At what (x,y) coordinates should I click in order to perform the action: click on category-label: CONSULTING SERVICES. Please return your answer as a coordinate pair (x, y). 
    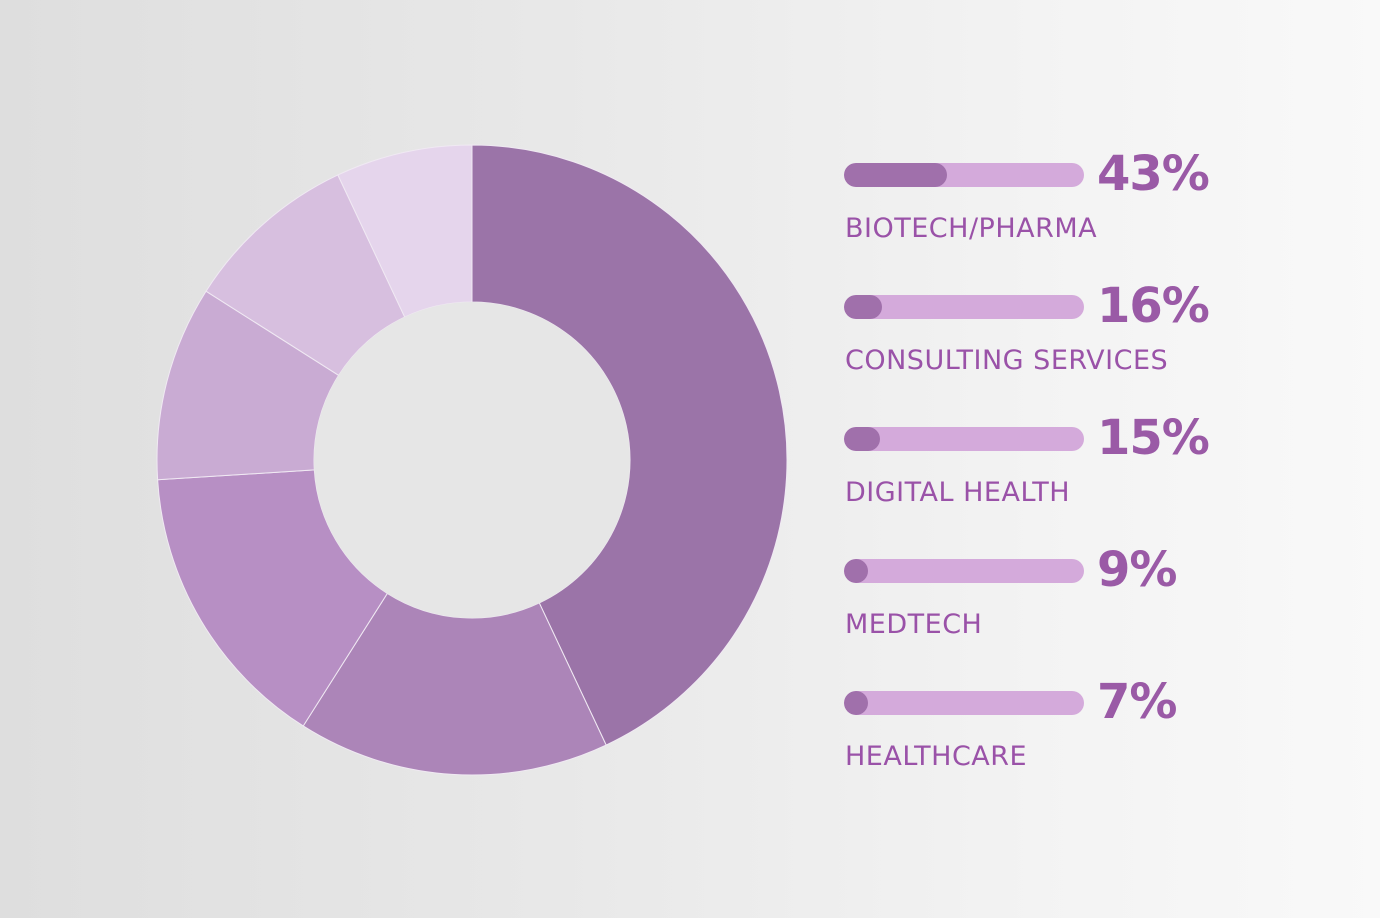
    Looking at the image, I should click on (1007, 360).